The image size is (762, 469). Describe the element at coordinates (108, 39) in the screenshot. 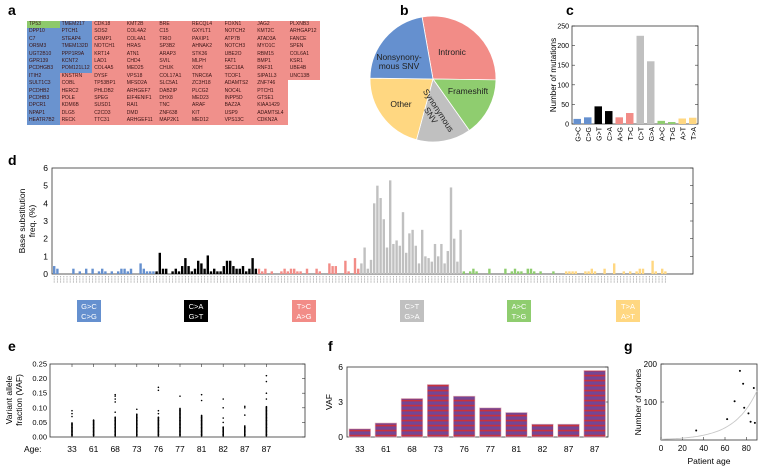

I see `gene-cell: CRMP1` at that location.